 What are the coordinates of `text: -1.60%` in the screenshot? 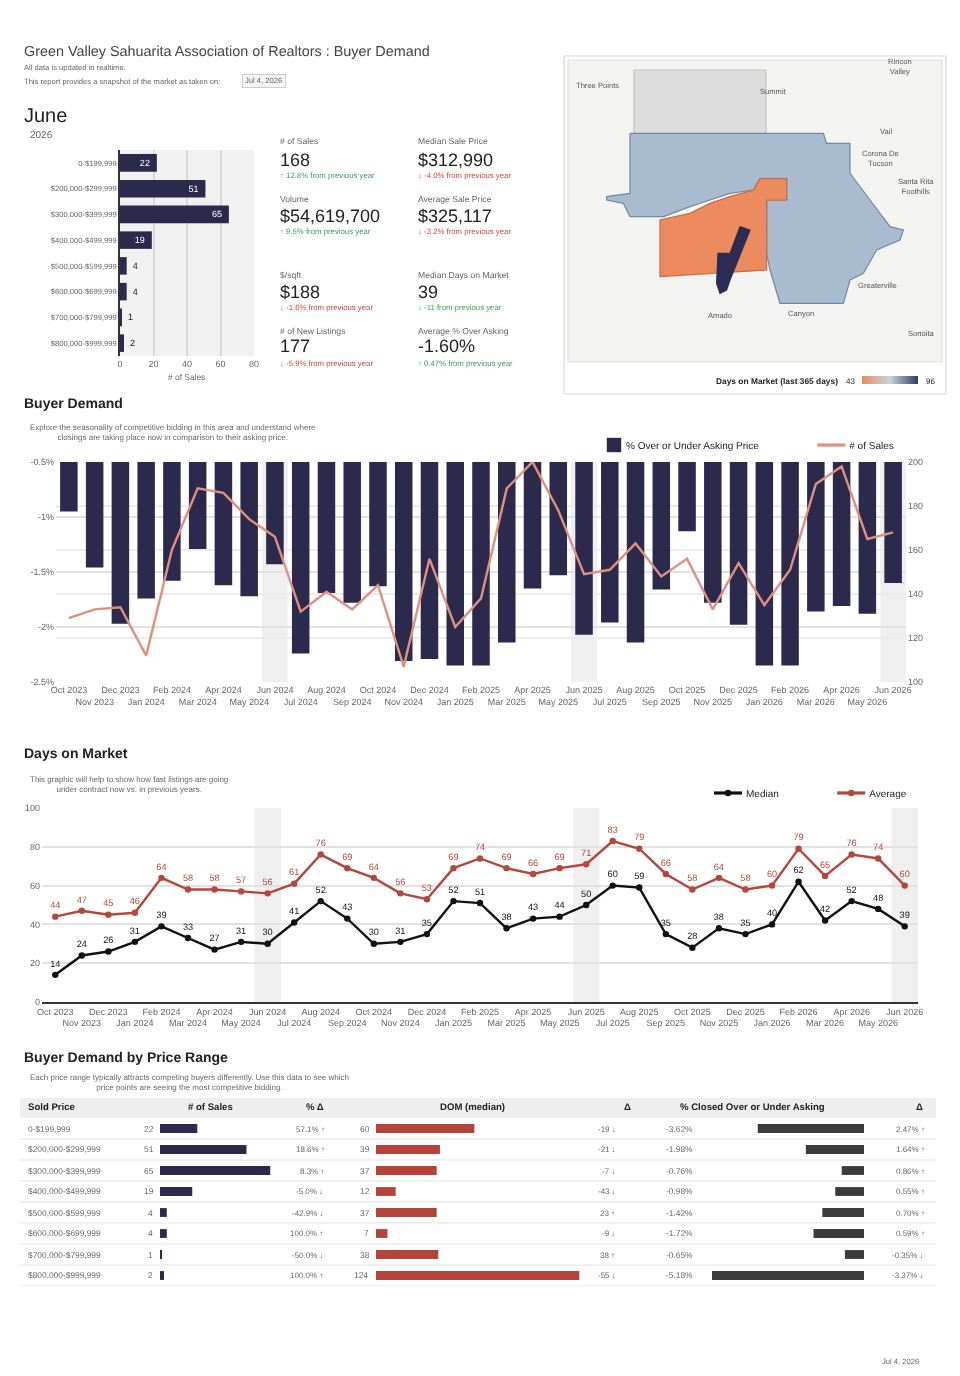 It's located at (447, 346).